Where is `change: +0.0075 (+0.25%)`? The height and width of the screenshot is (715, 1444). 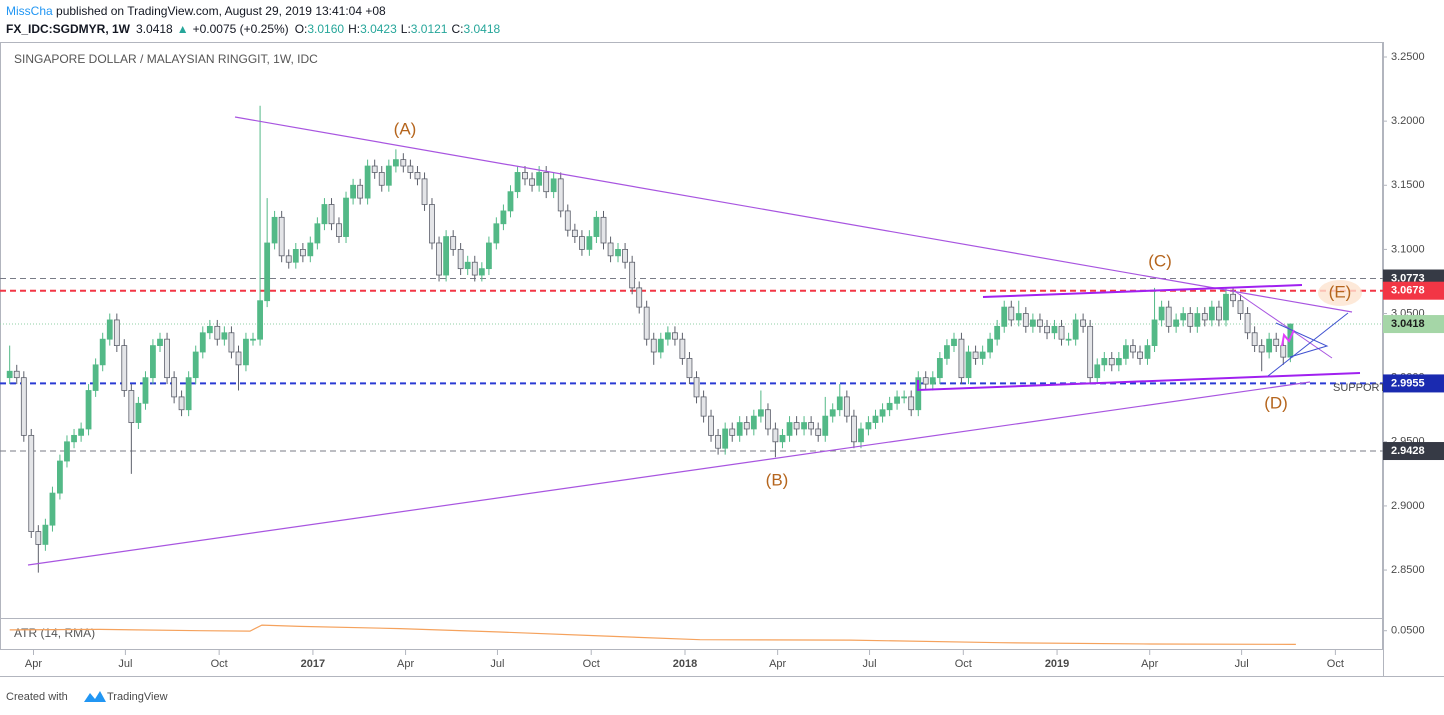 change: +0.0075 (+0.25%) is located at coordinates (241, 29).